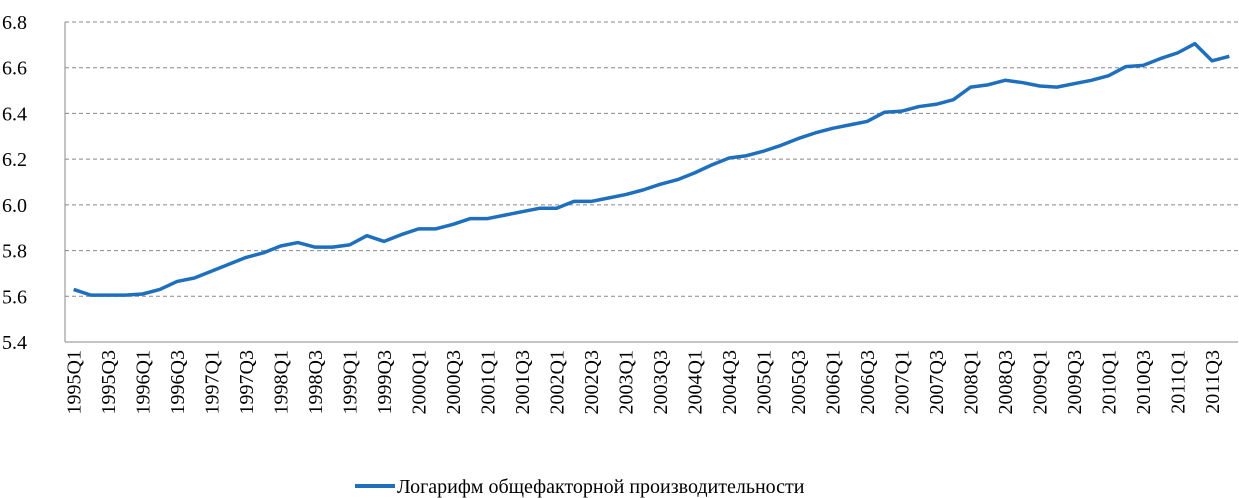 This screenshot has width=1239, height=498. What do you see at coordinates (937, 382) in the screenshot?
I see `x-tick-label: 2007Q3` at bounding box center [937, 382].